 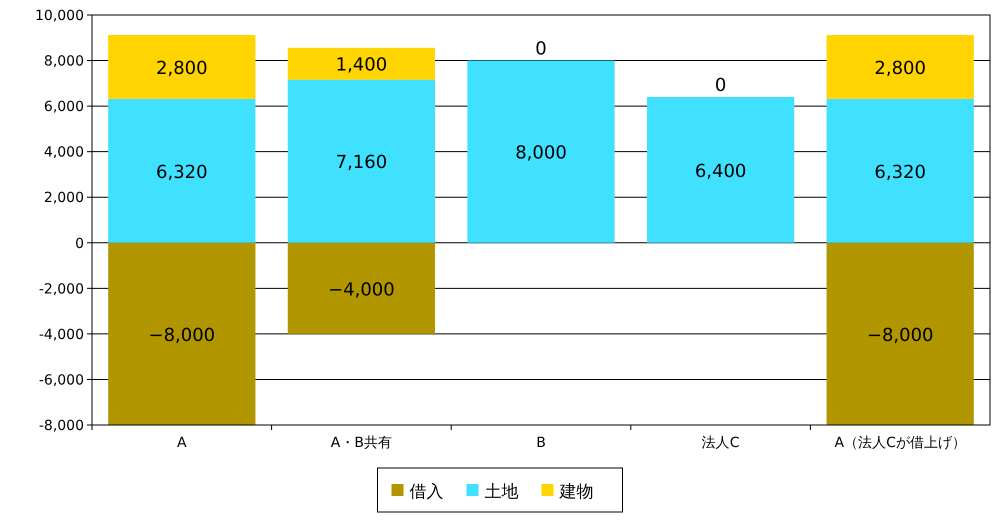 What do you see at coordinates (64, 62) in the screenshot?
I see `y-tick-label: 8,000` at bounding box center [64, 62].